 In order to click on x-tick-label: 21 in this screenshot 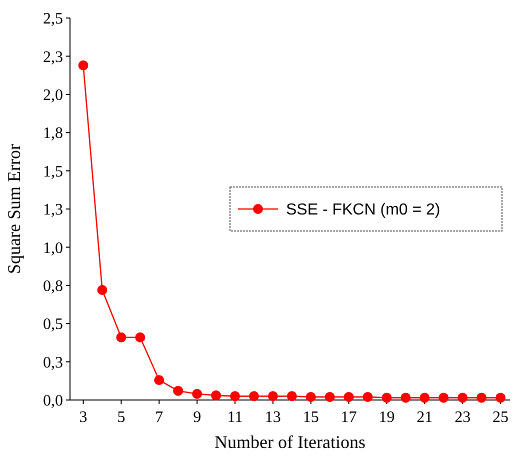, I will do `click(424, 417)`.